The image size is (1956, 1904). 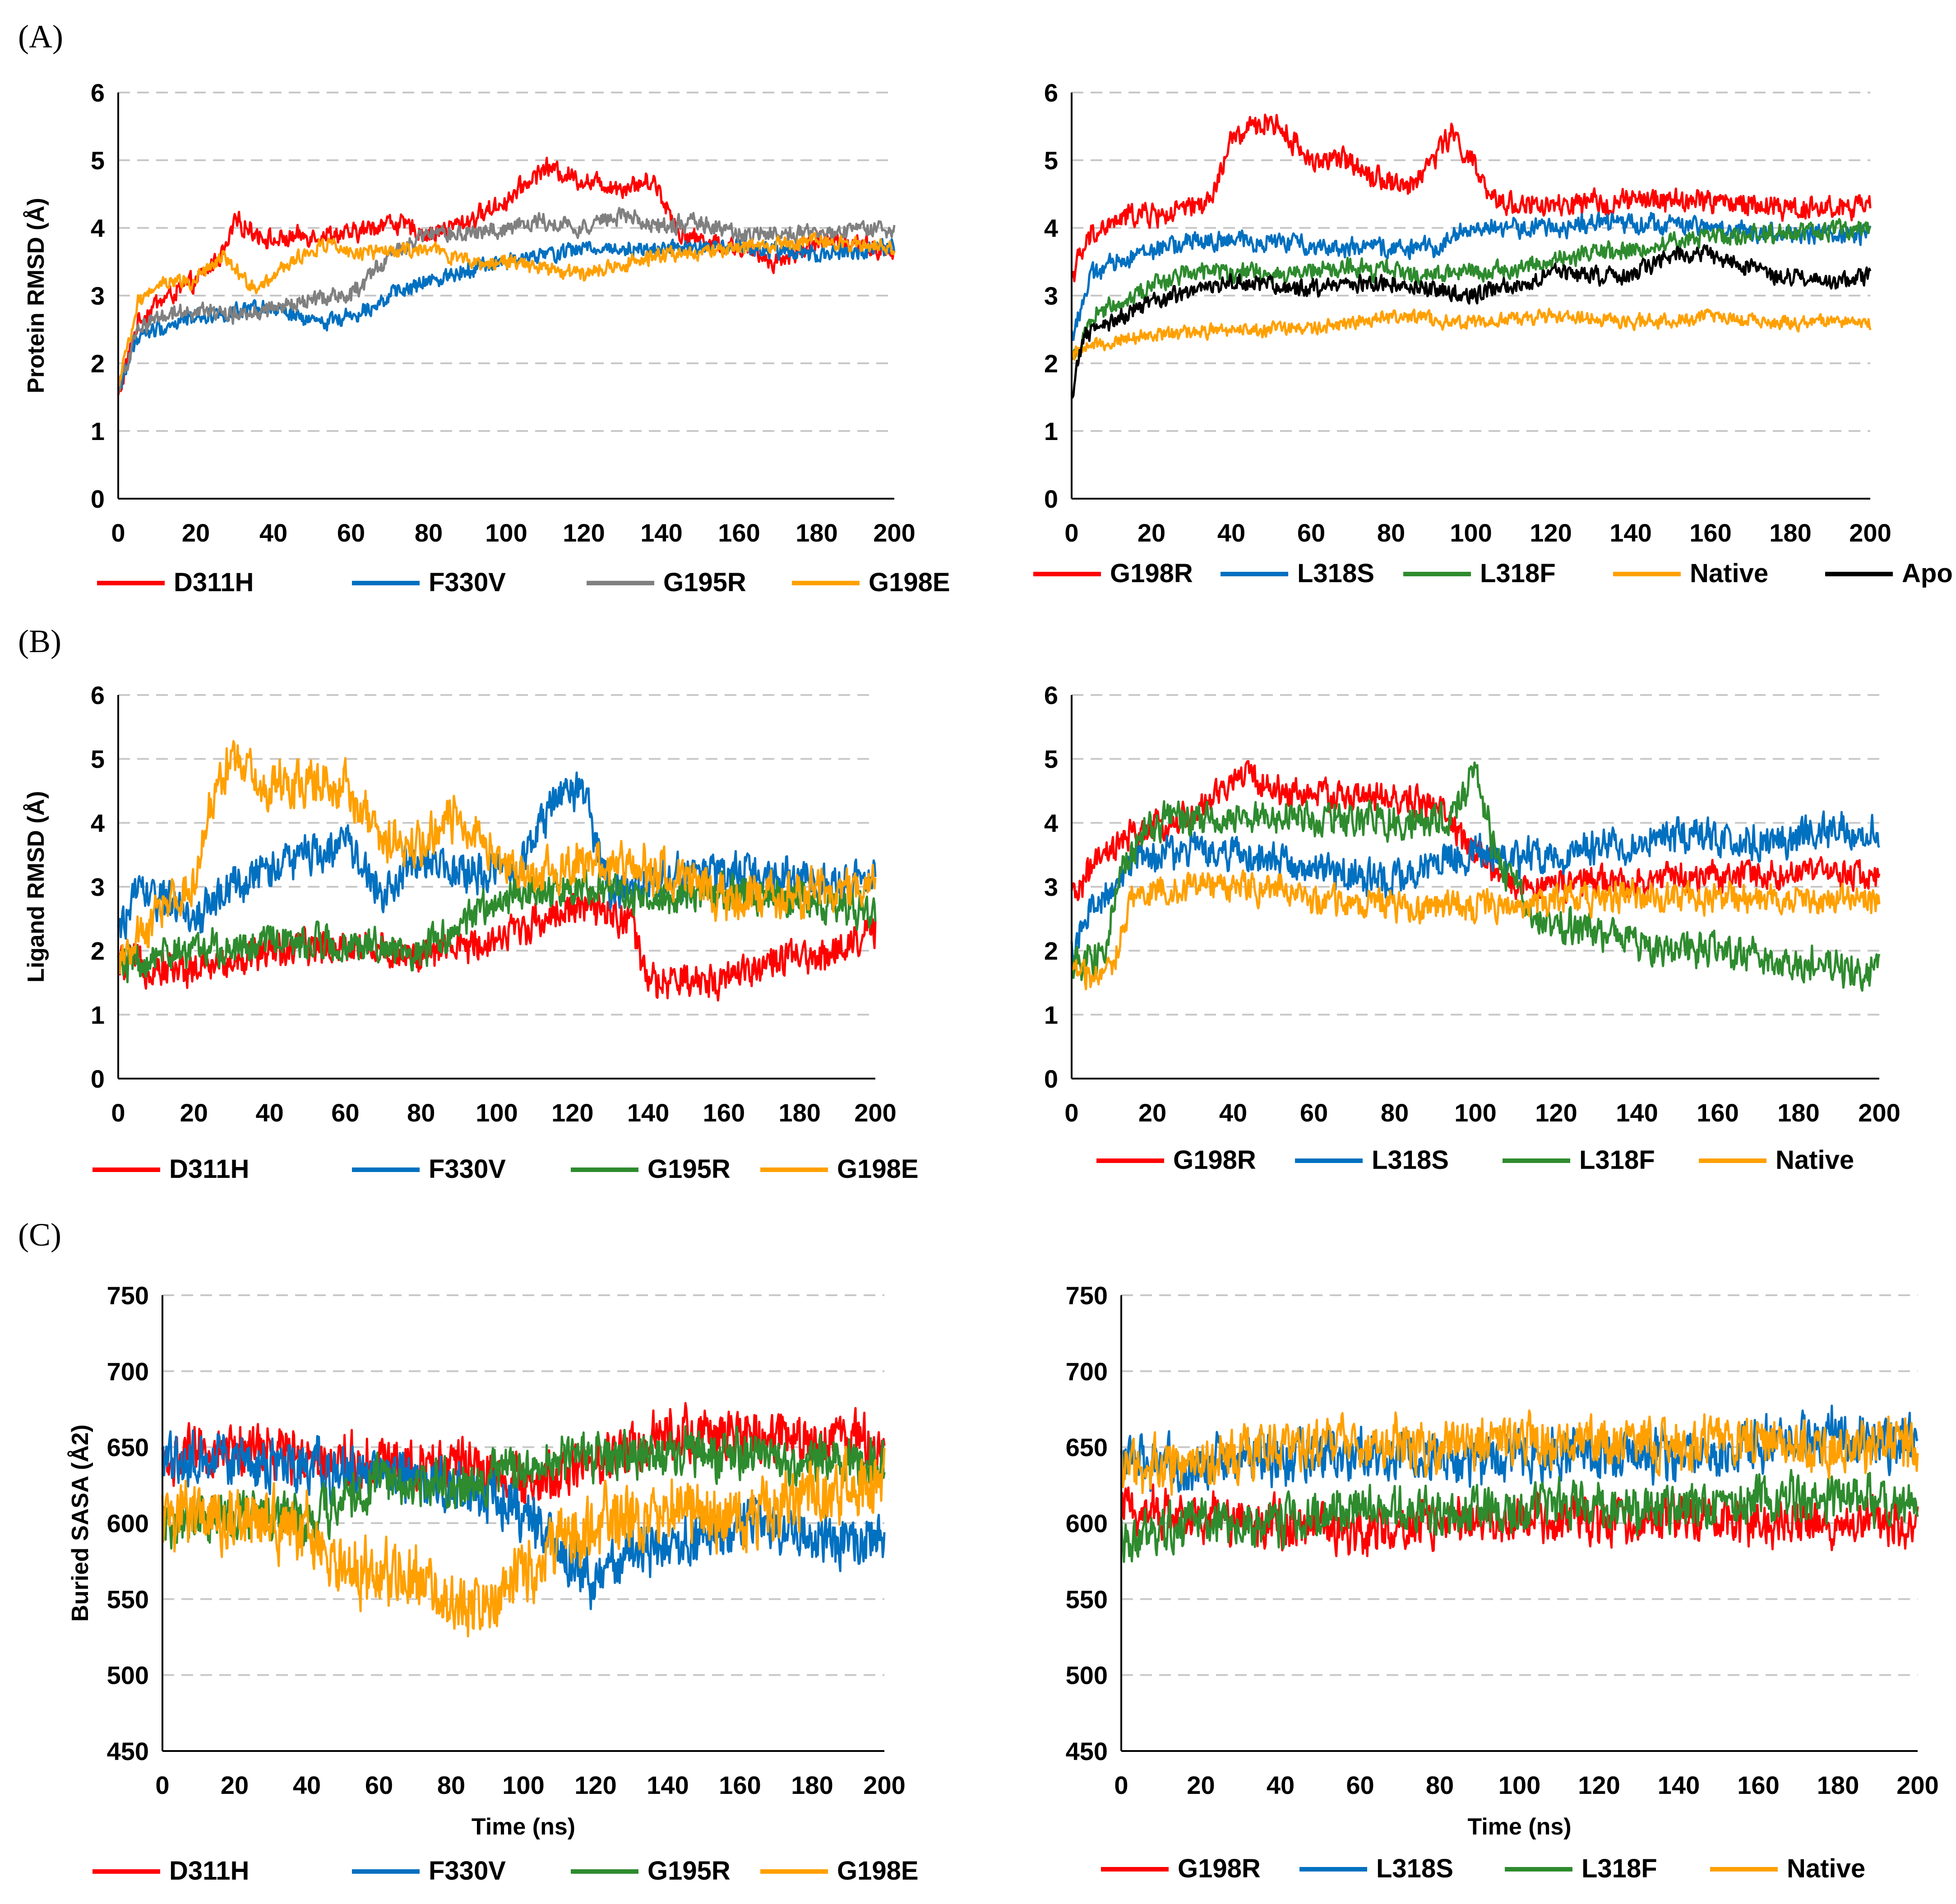 What do you see at coordinates (523, 1519) in the screenshot?
I see `series-line-f330v` at bounding box center [523, 1519].